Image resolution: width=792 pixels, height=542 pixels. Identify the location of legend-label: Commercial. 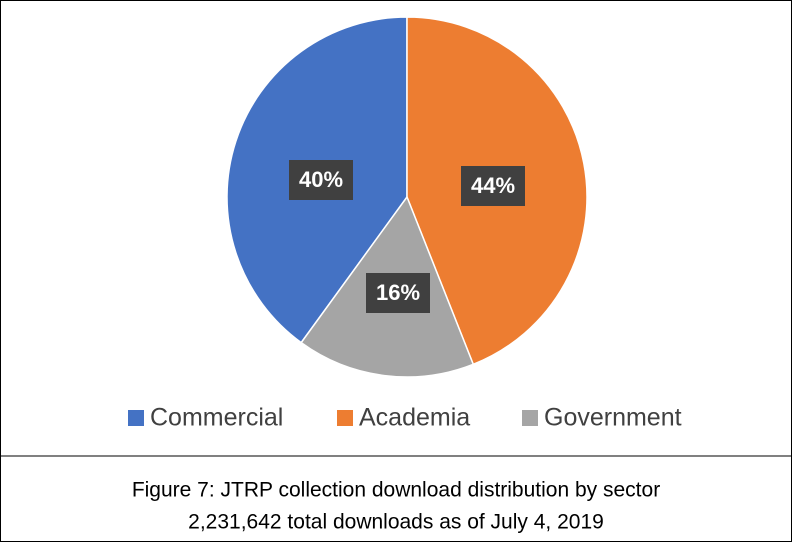
(216, 418).